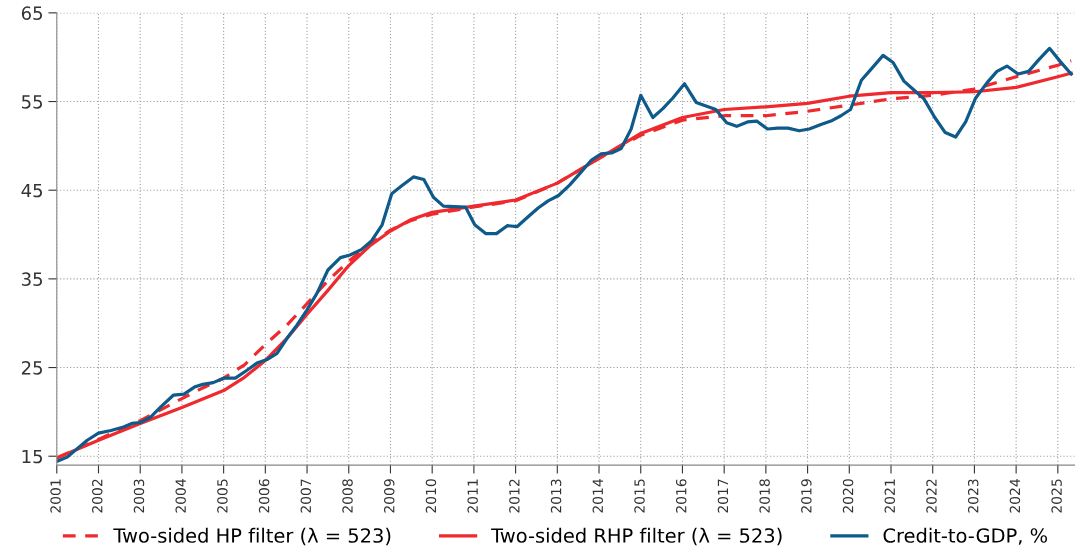 This screenshot has width=1092, height=559. Describe the element at coordinates (222, 496) in the screenshot. I see `x-tick-label: 2005` at that location.